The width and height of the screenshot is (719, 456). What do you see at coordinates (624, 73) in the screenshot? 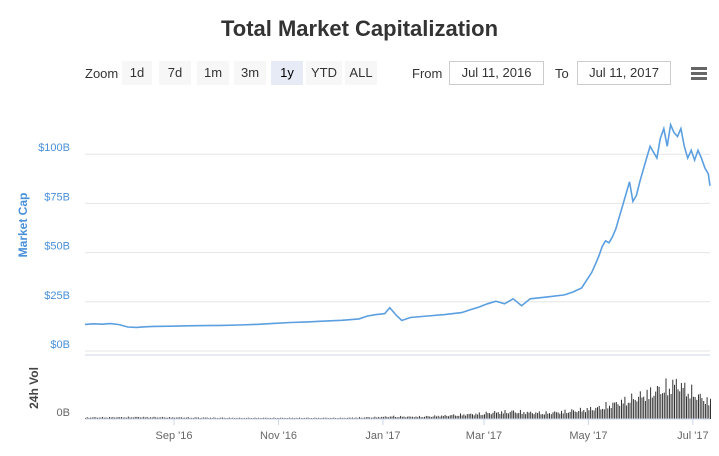
I see `to-date-input: Jul 11, 2017` at bounding box center [624, 73].